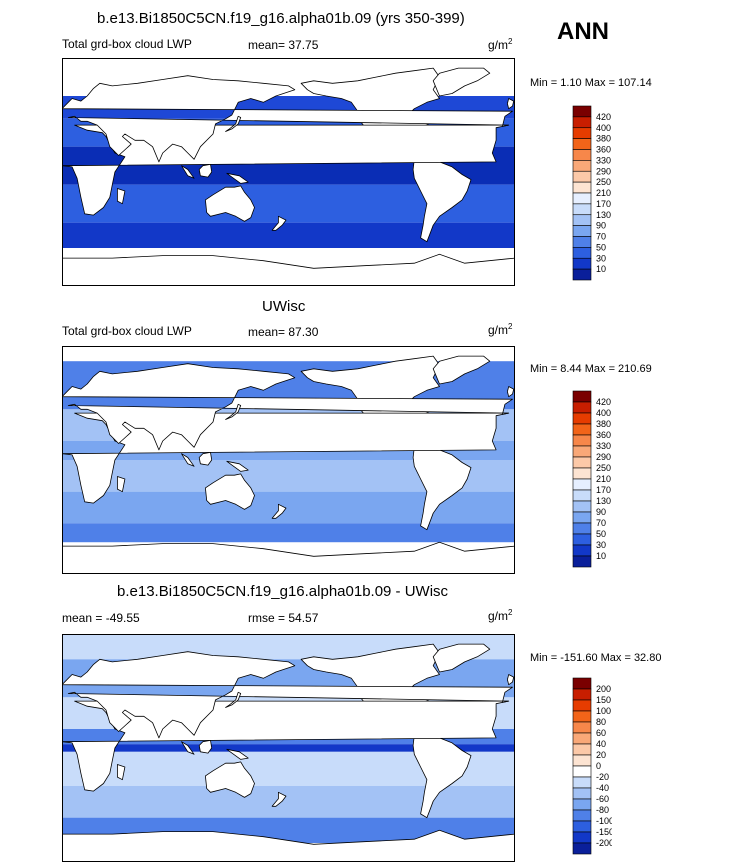 The width and height of the screenshot is (733, 866). I want to click on colorbar-level-label: -80, so click(602, 810).